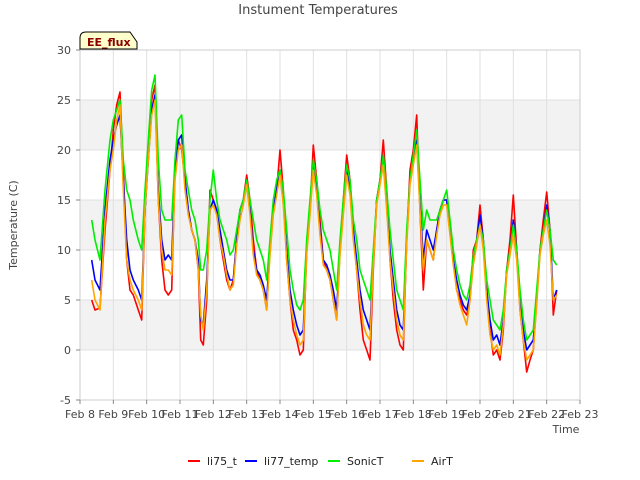 Image resolution: width=640 pixels, height=480 pixels. What do you see at coordinates (213, 414) in the screenshot?
I see `x-tick-label-4: Feb 12` at bounding box center [213, 414].